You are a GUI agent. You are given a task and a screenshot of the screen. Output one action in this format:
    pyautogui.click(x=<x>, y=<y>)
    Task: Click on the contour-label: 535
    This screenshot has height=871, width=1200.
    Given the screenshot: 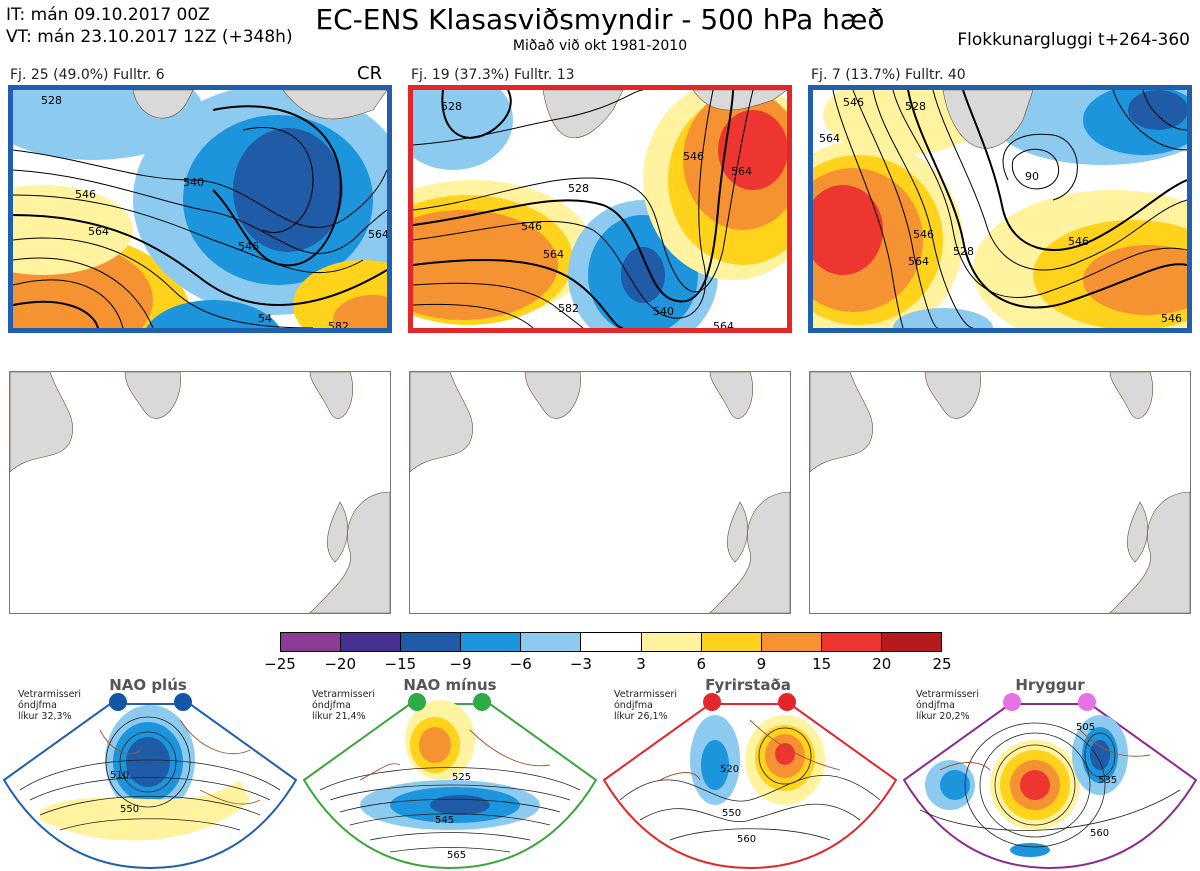 What is the action you would take?
    pyautogui.click(x=1107, y=780)
    